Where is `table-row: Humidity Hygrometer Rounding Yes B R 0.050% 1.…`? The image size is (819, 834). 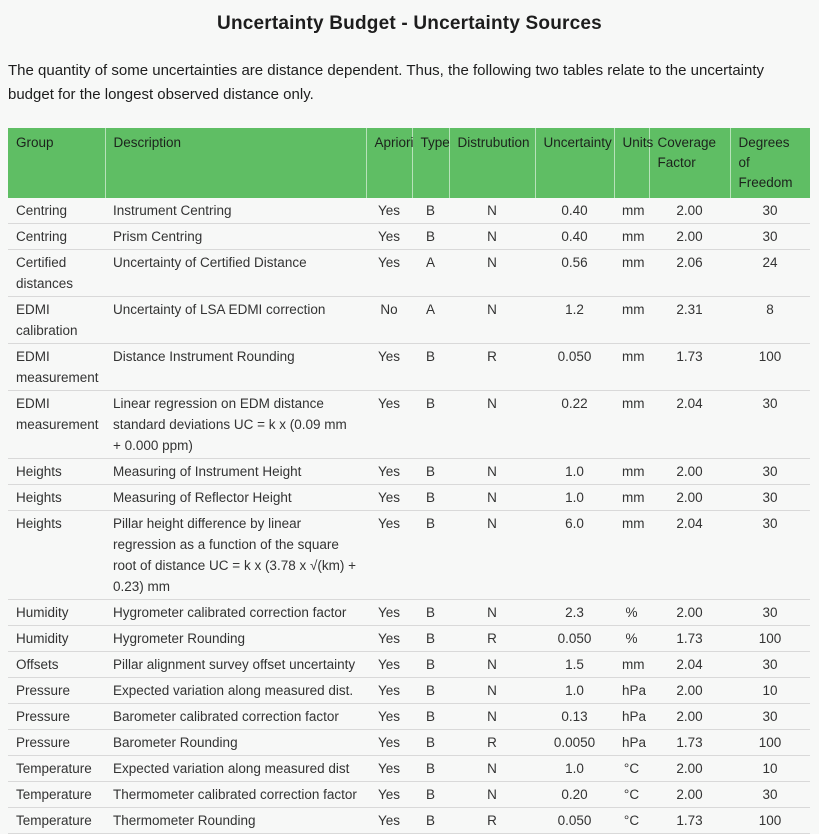 table-row: Humidity Hygrometer Rounding Yes B R 0.050% 1.… is located at coordinates (409, 638).